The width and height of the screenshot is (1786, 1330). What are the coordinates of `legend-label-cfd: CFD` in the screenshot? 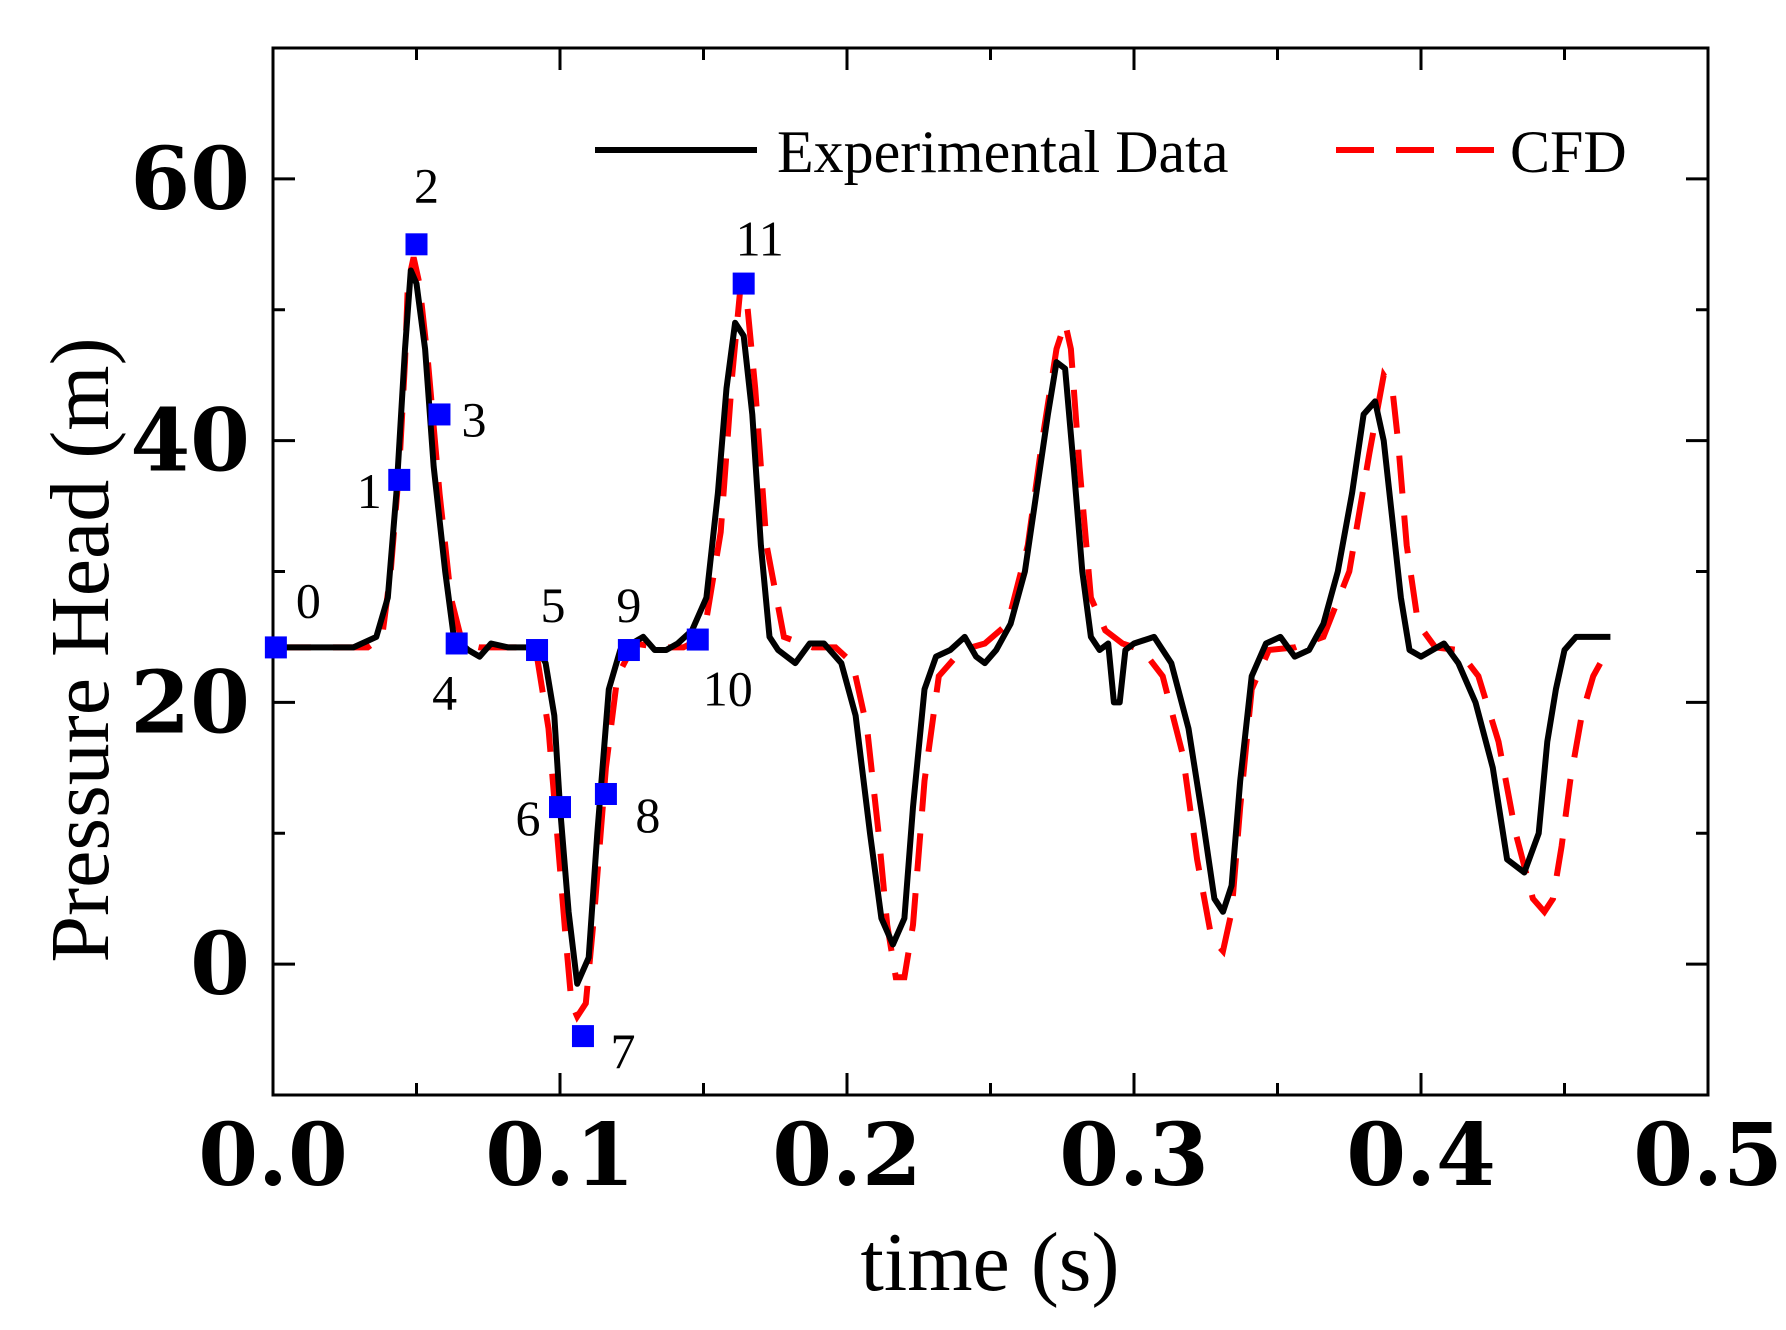 It's located at (1568, 152).